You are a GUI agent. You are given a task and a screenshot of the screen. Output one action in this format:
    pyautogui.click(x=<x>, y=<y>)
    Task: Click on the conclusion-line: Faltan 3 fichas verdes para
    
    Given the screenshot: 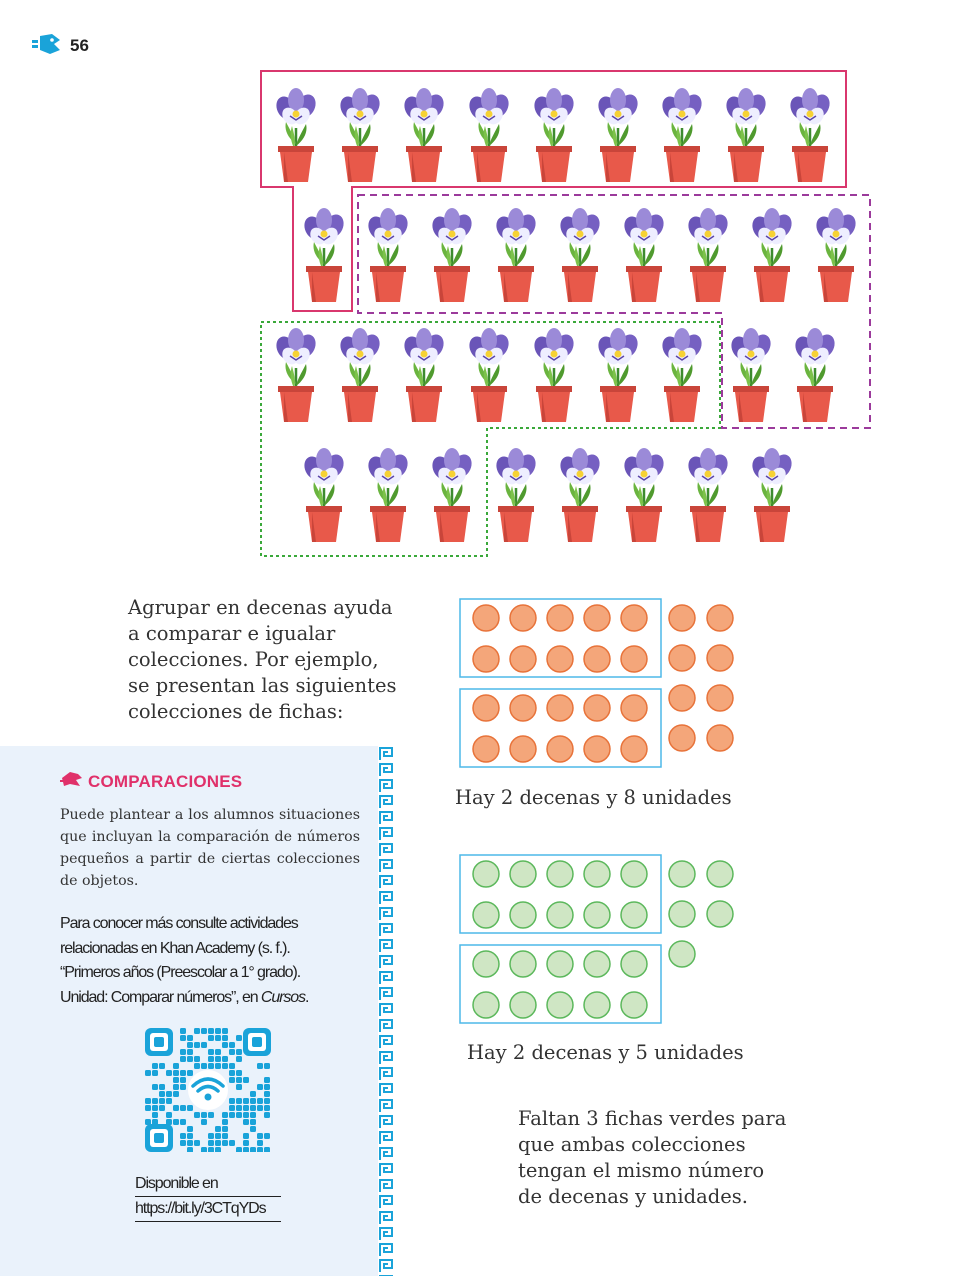 What is the action you would take?
    pyautogui.click(x=652, y=1118)
    